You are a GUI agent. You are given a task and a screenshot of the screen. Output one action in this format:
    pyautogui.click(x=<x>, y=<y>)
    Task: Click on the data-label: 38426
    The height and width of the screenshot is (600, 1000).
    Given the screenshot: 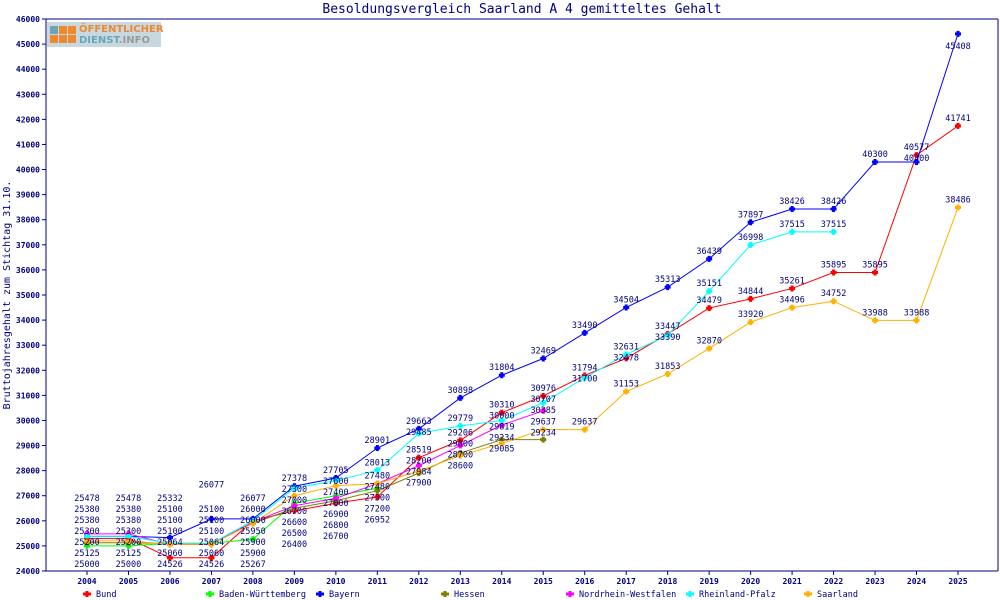 What is the action you would take?
    pyautogui.click(x=792, y=202)
    